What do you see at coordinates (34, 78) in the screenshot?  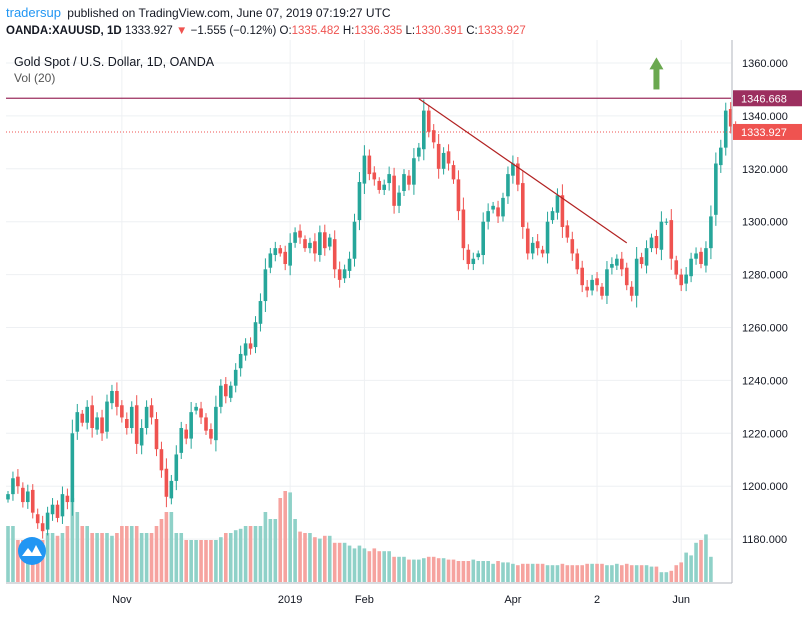 I see `volume-label: Vol (20)` at bounding box center [34, 78].